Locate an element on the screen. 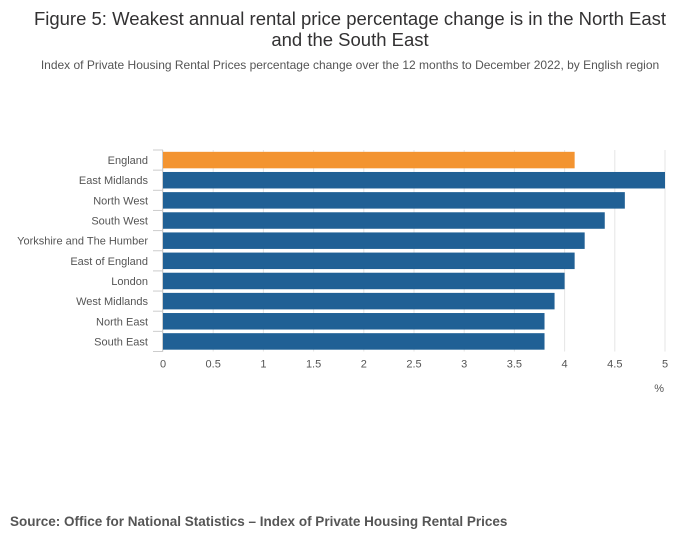 This screenshot has height=549, width=700. x-tick-label: 4.5 is located at coordinates (614, 365).